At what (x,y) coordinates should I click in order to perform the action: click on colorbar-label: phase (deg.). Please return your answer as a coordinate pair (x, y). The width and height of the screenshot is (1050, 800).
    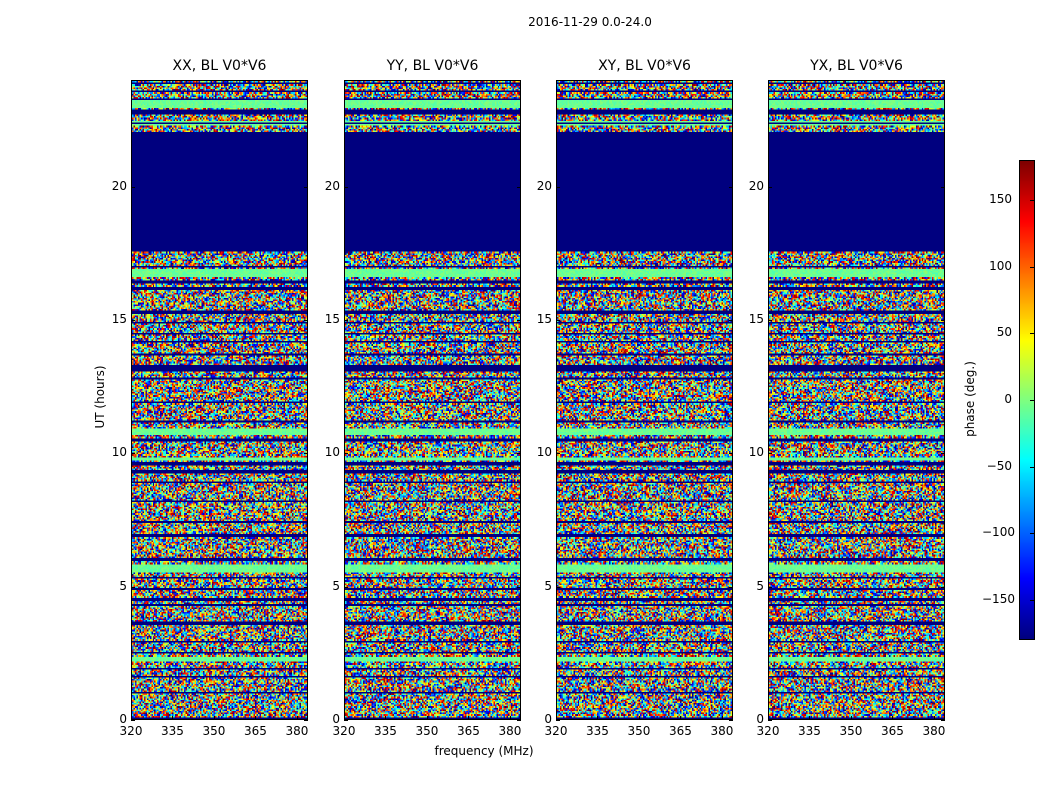
    Looking at the image, I should click on (970, 399).